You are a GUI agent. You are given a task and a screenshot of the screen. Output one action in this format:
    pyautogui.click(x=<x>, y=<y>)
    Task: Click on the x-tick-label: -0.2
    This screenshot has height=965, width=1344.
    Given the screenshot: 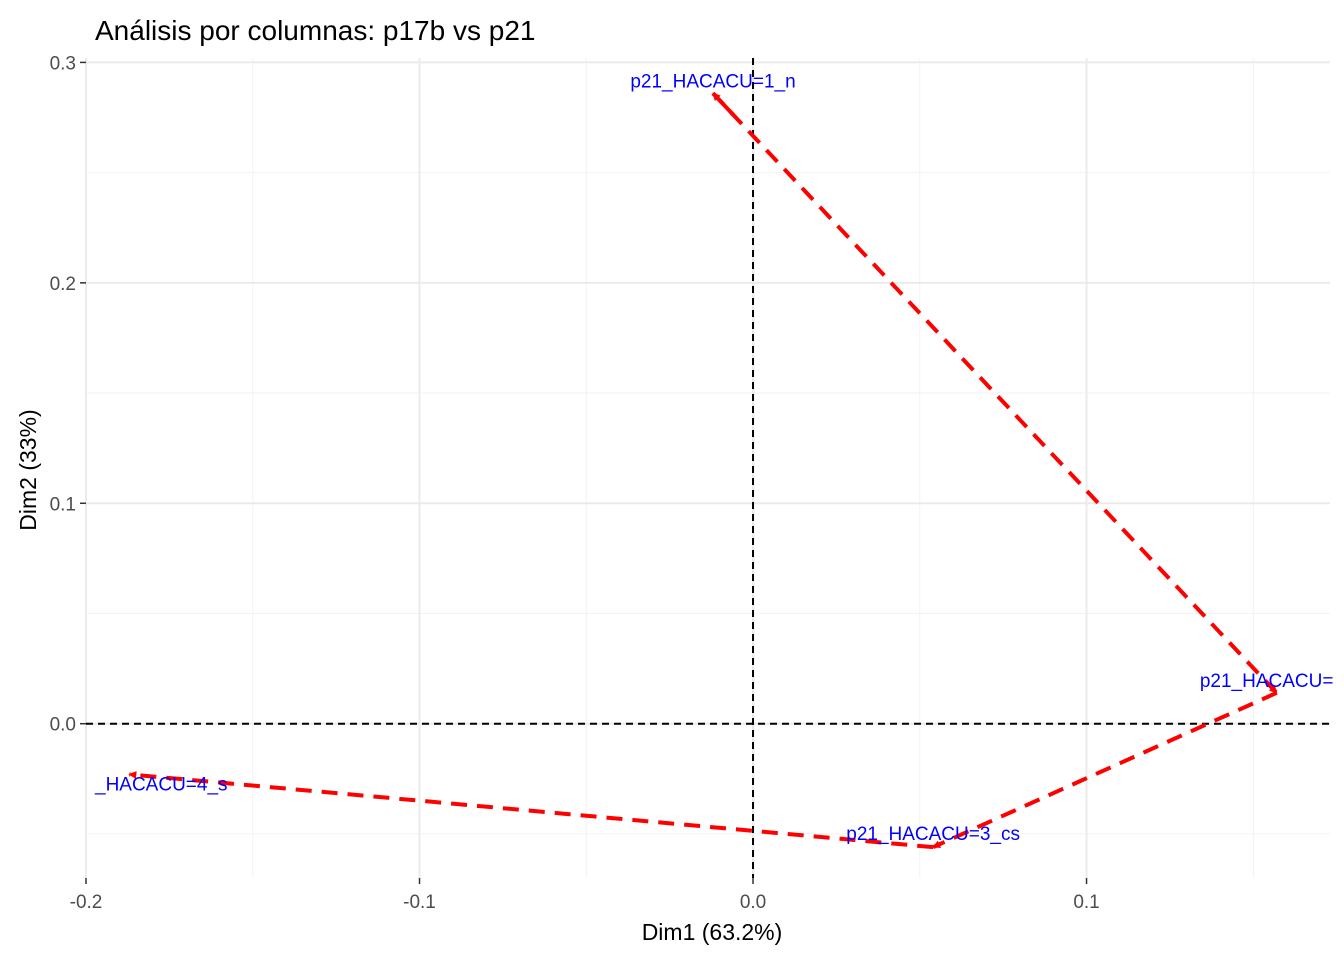 What is the action you would take?
    pyautogui.click(x=86, y=902)
    